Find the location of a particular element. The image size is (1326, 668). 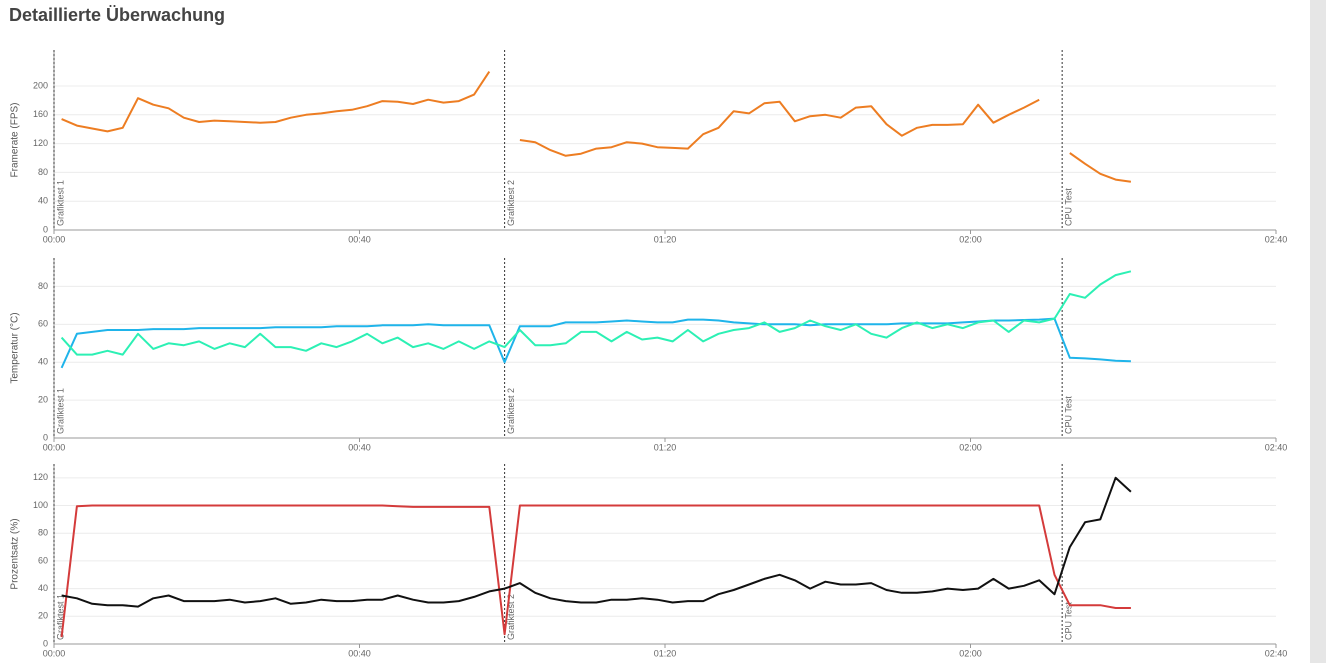

y-tick-label: 200 is located at coordinates (40, 85).